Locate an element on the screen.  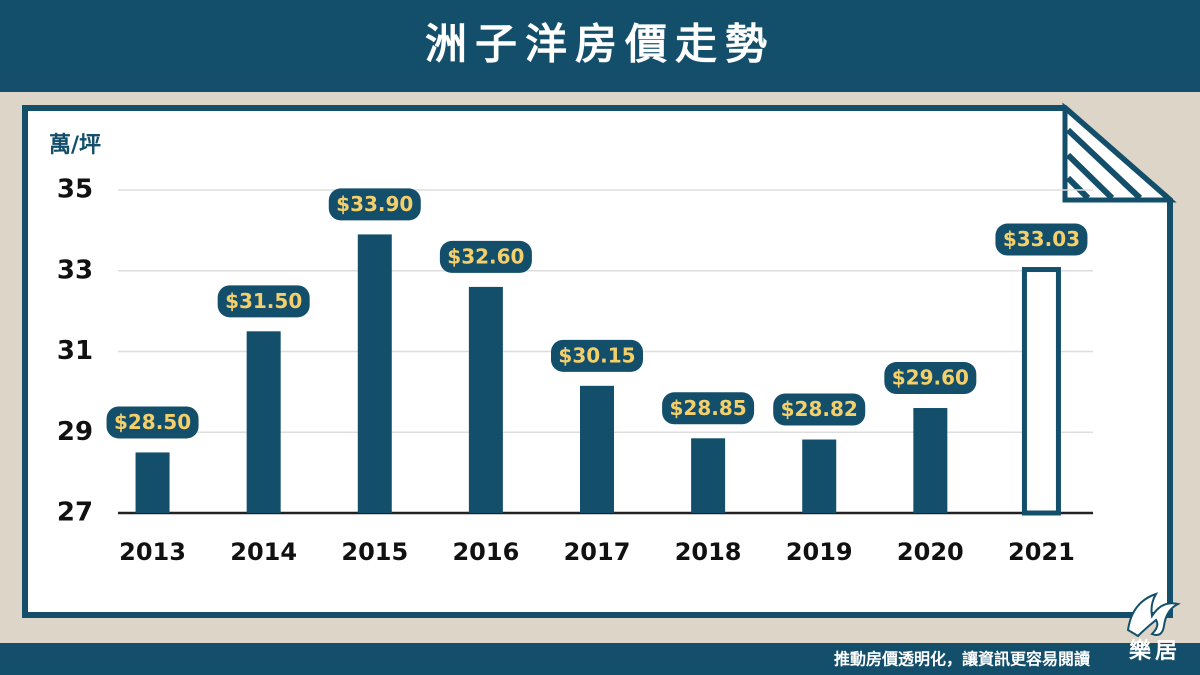
value-label: $33.90 is located at coordinates (374, 204).